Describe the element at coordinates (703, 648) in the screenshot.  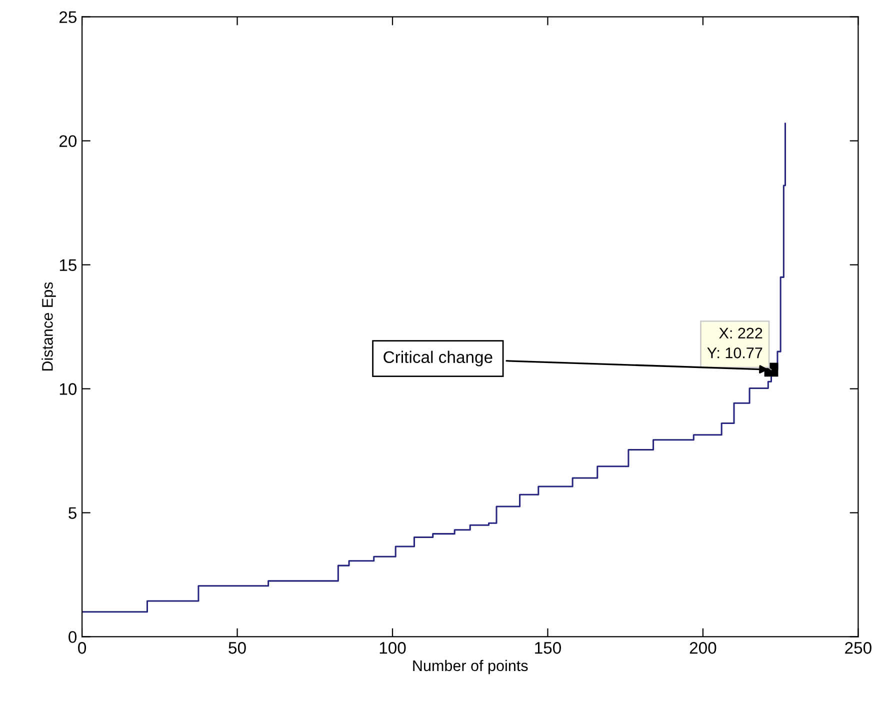
I see `x-tick-label: 200` at that location.